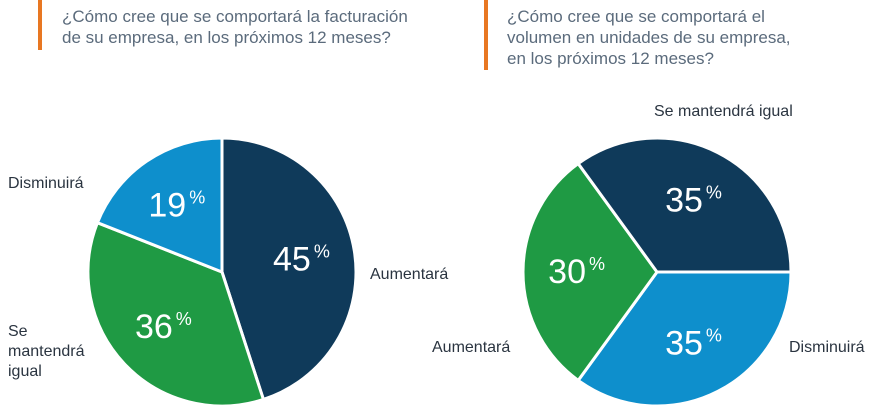 The image size is (880, 419). I want to click on chart1-label-mantendra: mantendrá, so click(46, 351).